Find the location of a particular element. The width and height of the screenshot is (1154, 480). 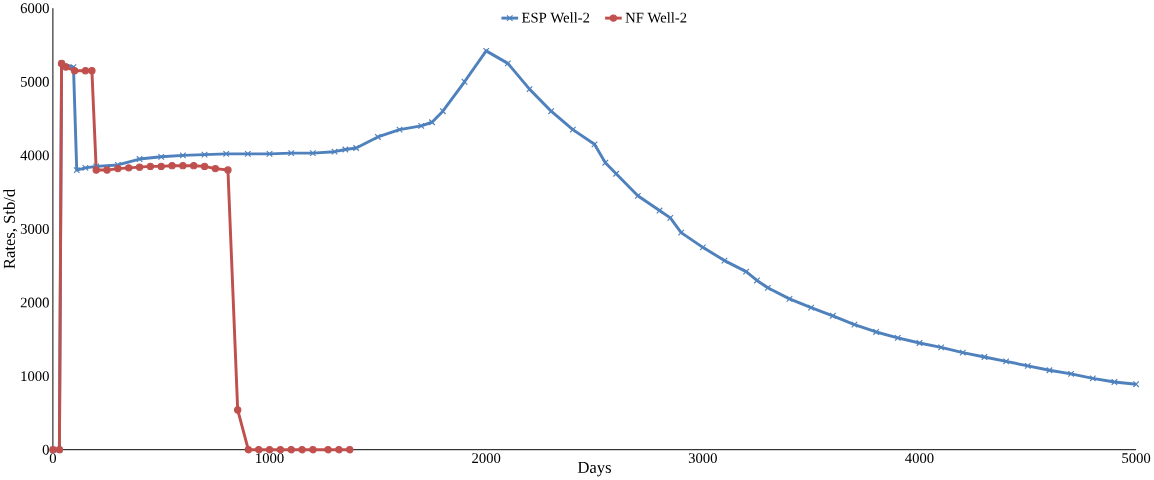

x-tick-label: 4000 is located at coordinates (919, 458).